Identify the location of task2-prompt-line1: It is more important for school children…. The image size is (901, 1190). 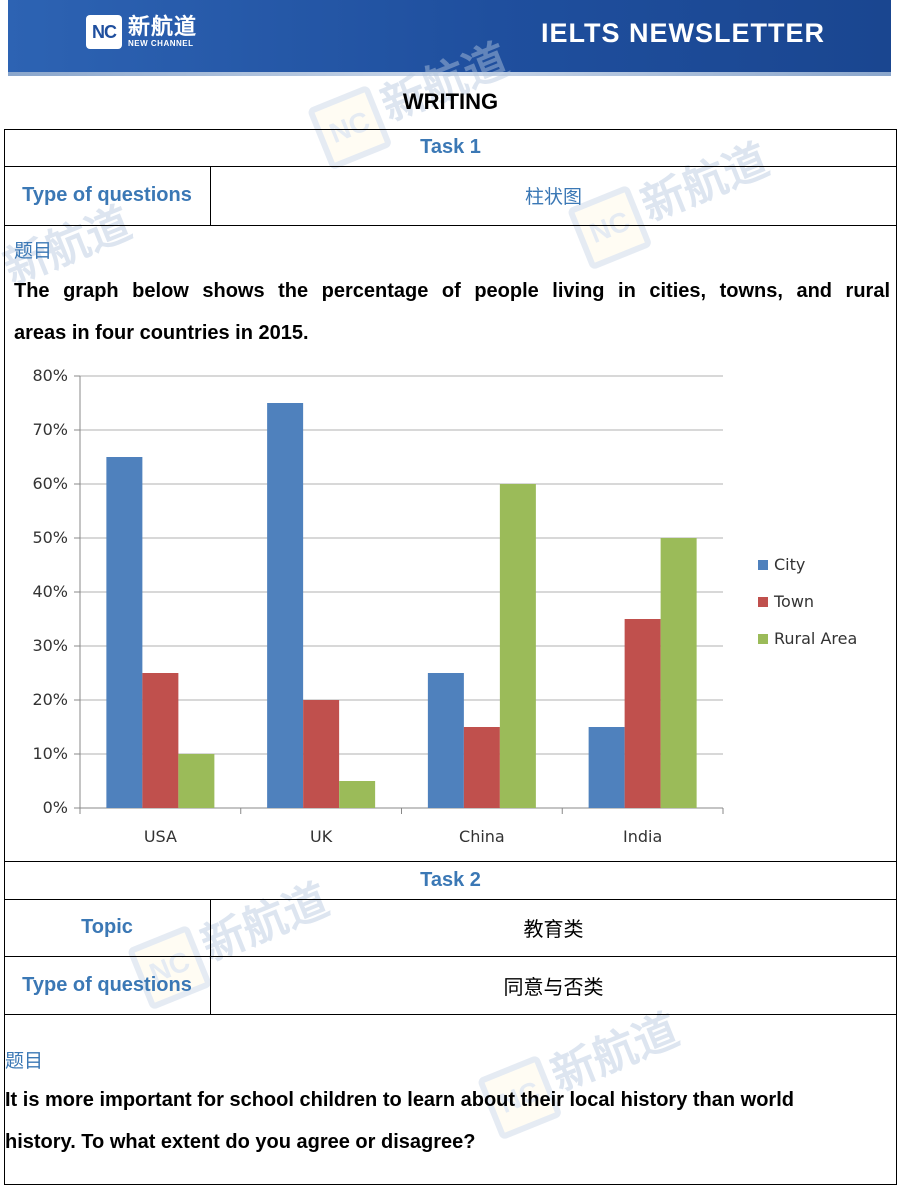
(399, 1100).